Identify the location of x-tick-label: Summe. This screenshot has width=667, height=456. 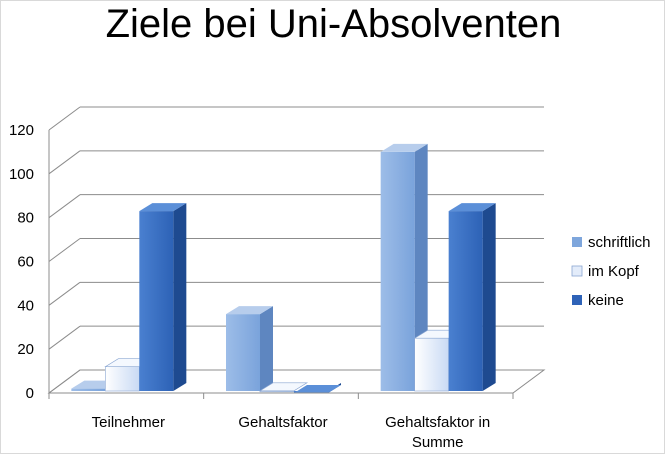
(438, 442).